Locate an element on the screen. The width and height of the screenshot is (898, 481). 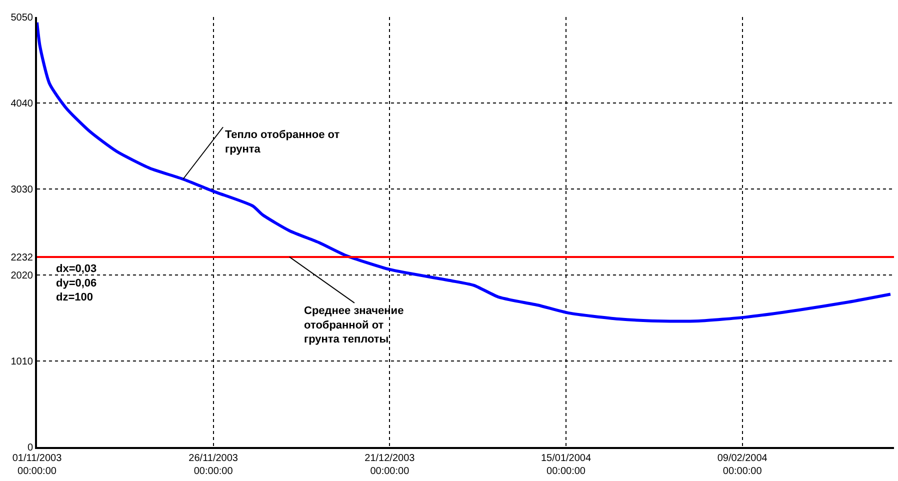
y-tick-label: 3030 is located at coordinates (22, 190).